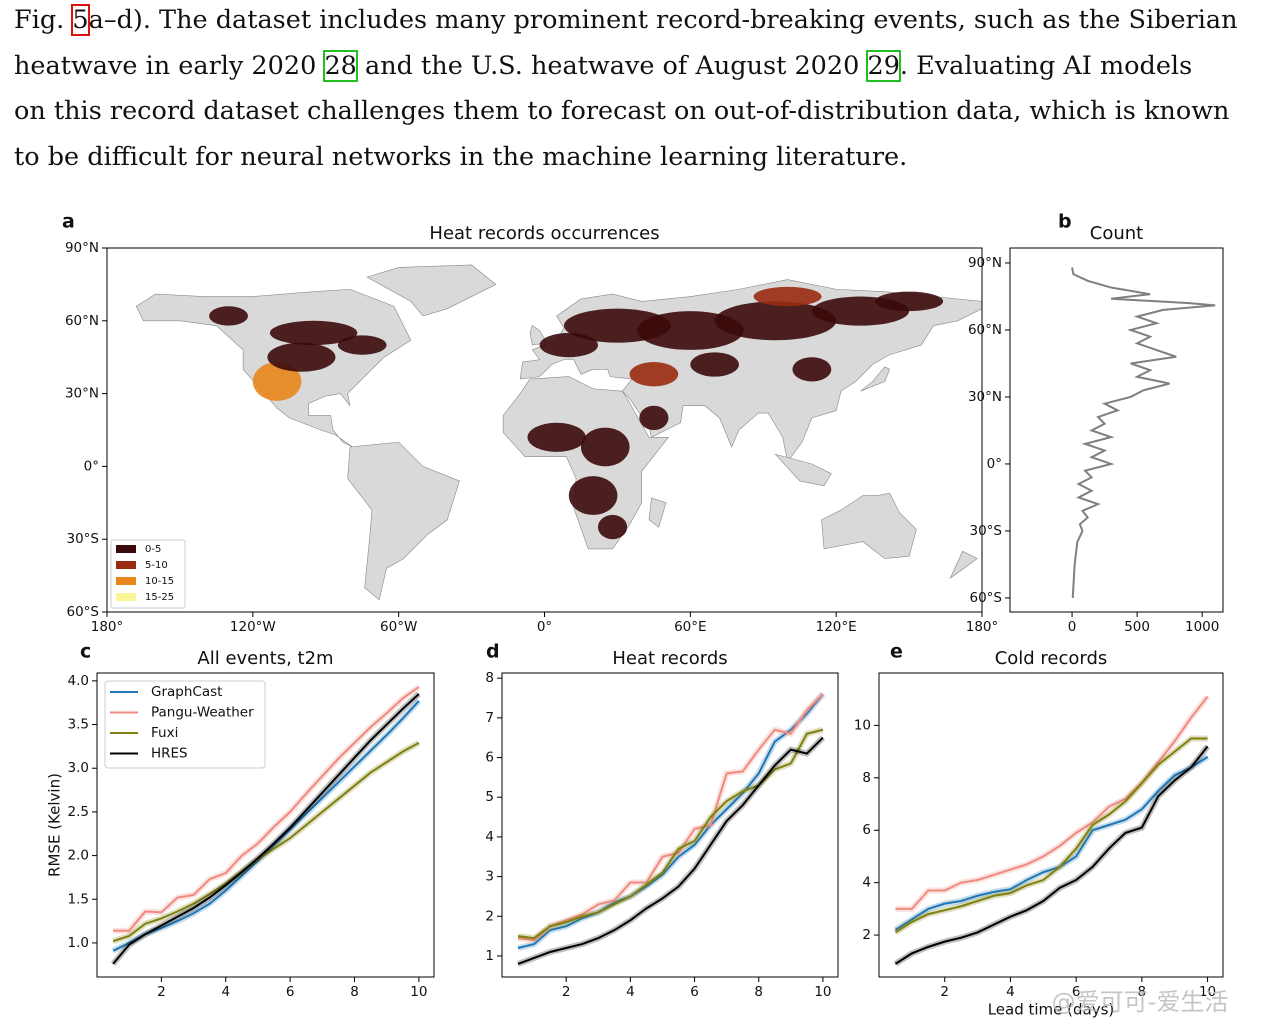  Describe the element at coordinates (153, 549) in the screenshot. I see `legend-label: 0-5` at that location.